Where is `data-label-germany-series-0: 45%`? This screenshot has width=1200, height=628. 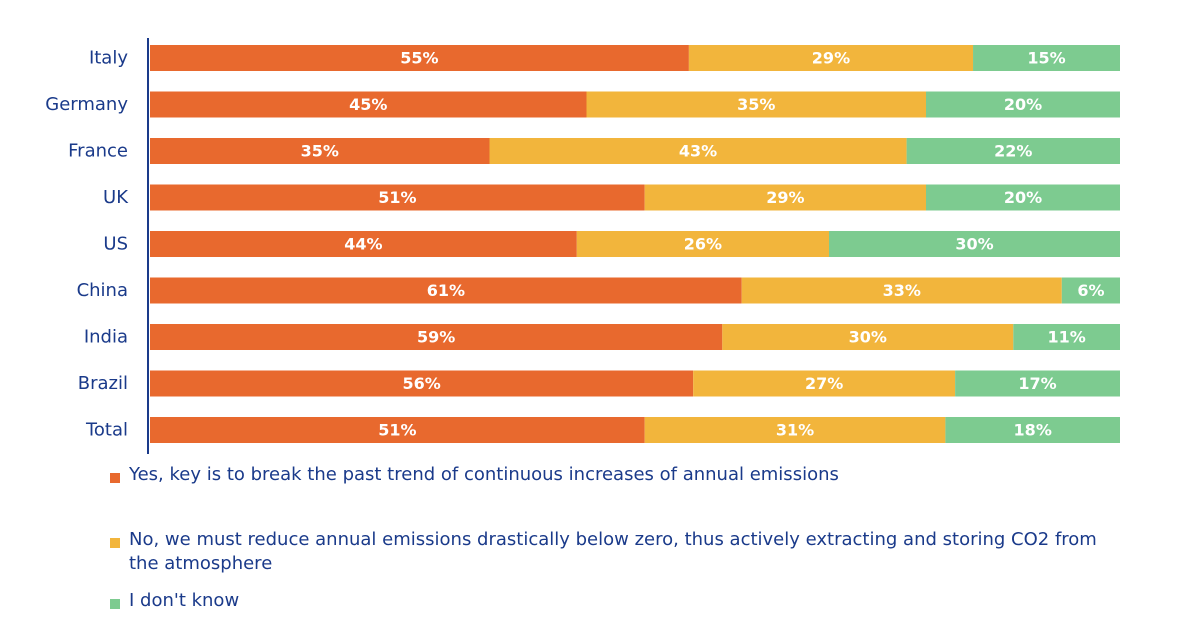 data-label-germany-series-0: 45% is located at coordinates (368, 104).